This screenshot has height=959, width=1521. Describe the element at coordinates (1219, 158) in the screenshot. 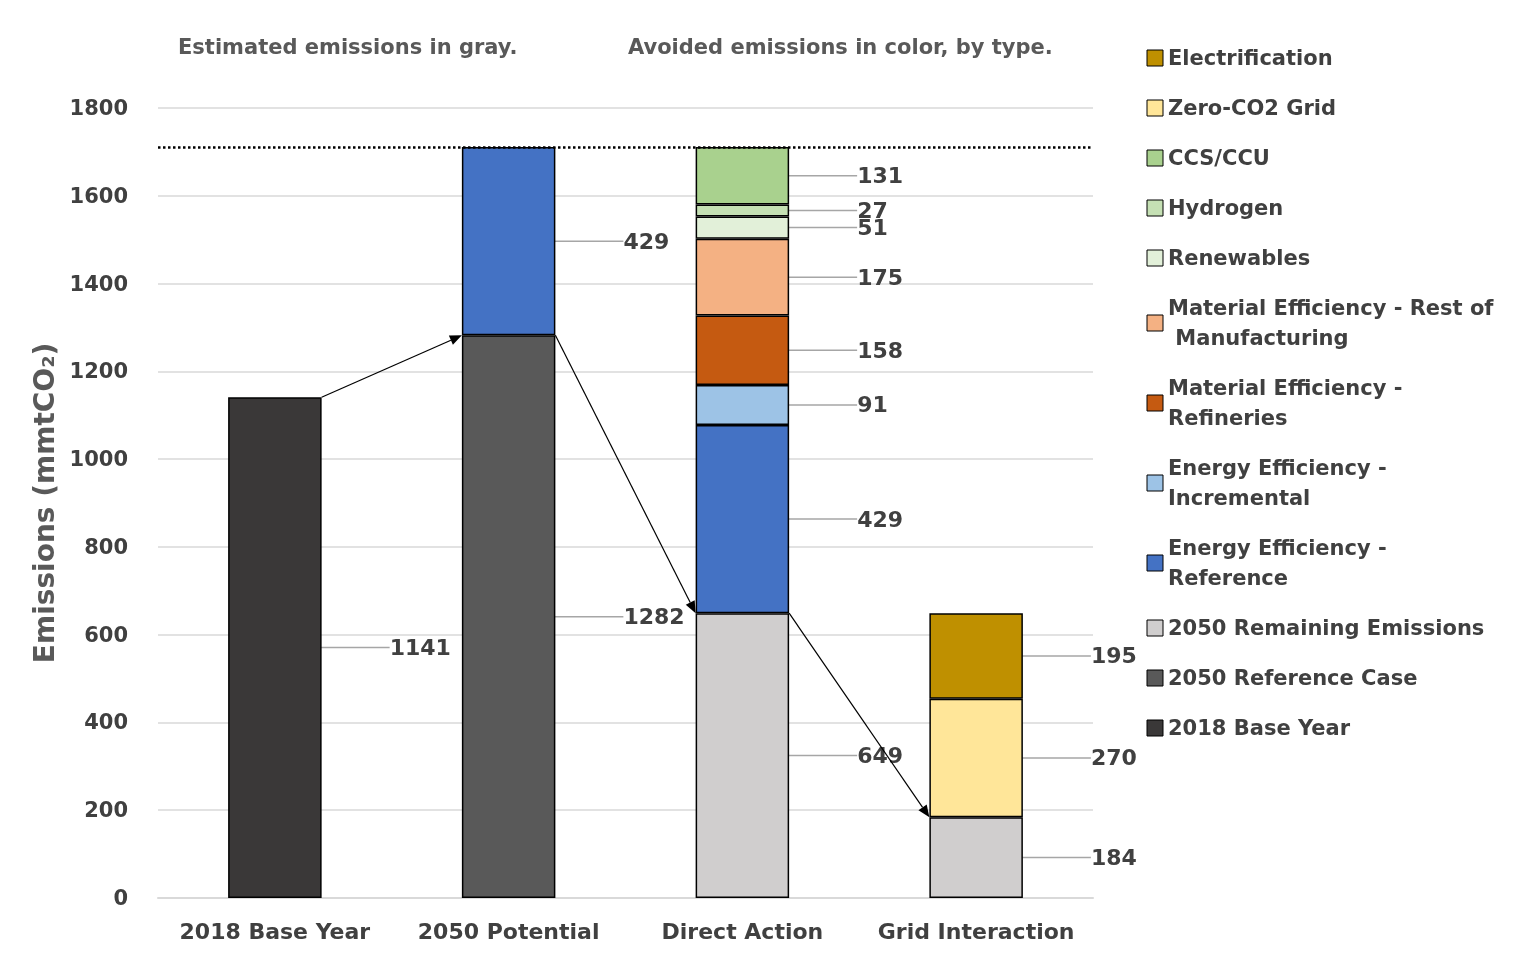

I see `legend-label: CCS/CCU` at that location.